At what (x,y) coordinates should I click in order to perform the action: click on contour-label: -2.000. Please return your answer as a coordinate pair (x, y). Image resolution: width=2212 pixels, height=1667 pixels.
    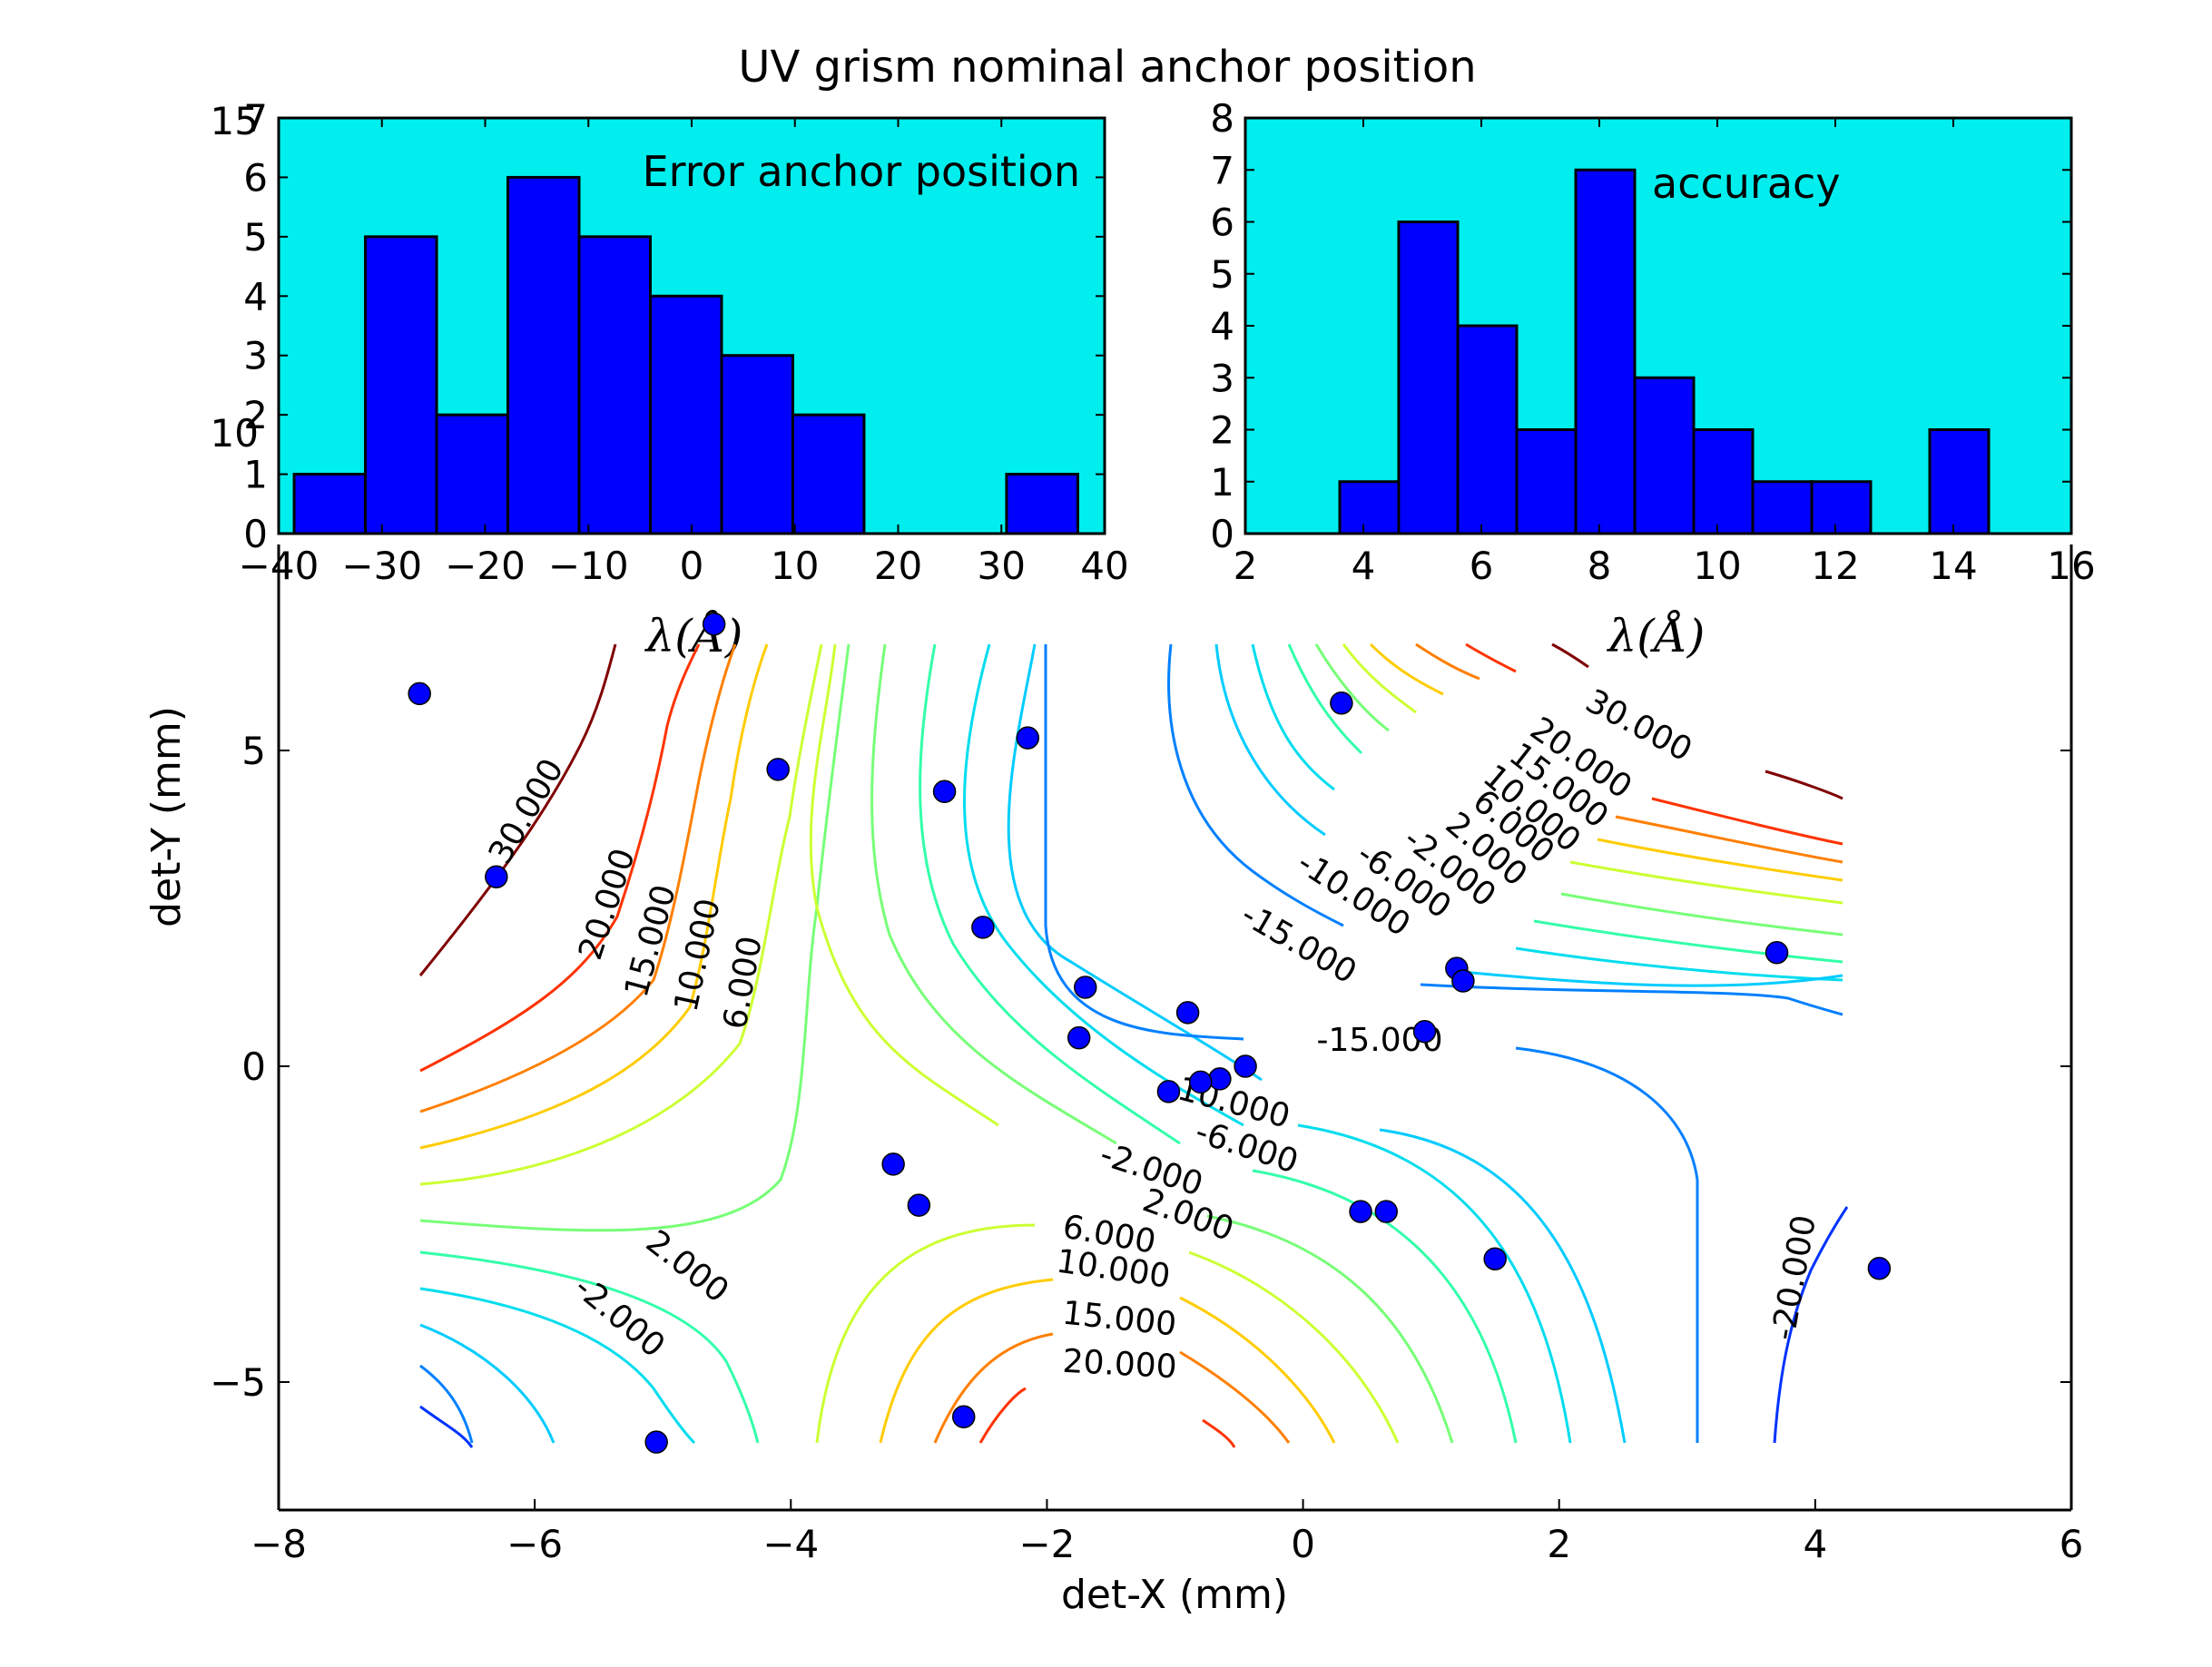
    Looking at the image, I should click on (619, 1317).